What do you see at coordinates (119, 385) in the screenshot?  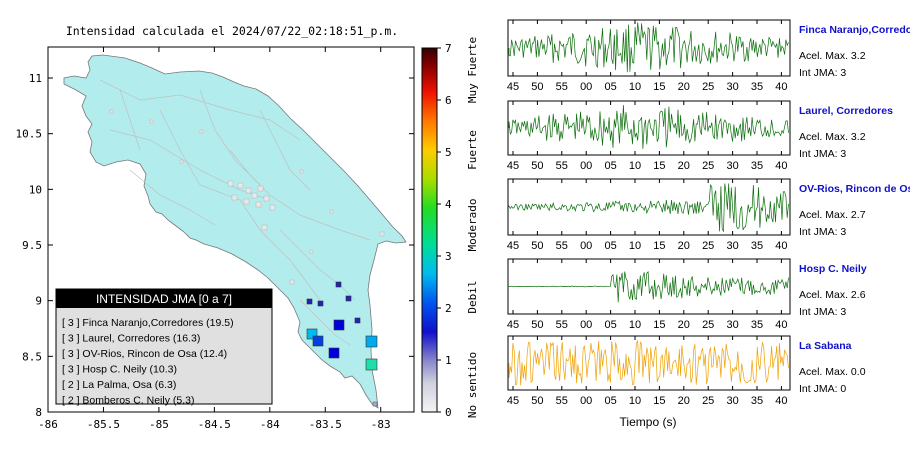 I see `legend-entry: [ 2 ] La Palma, Osa (6.3)` at bounding box center [119, 385].